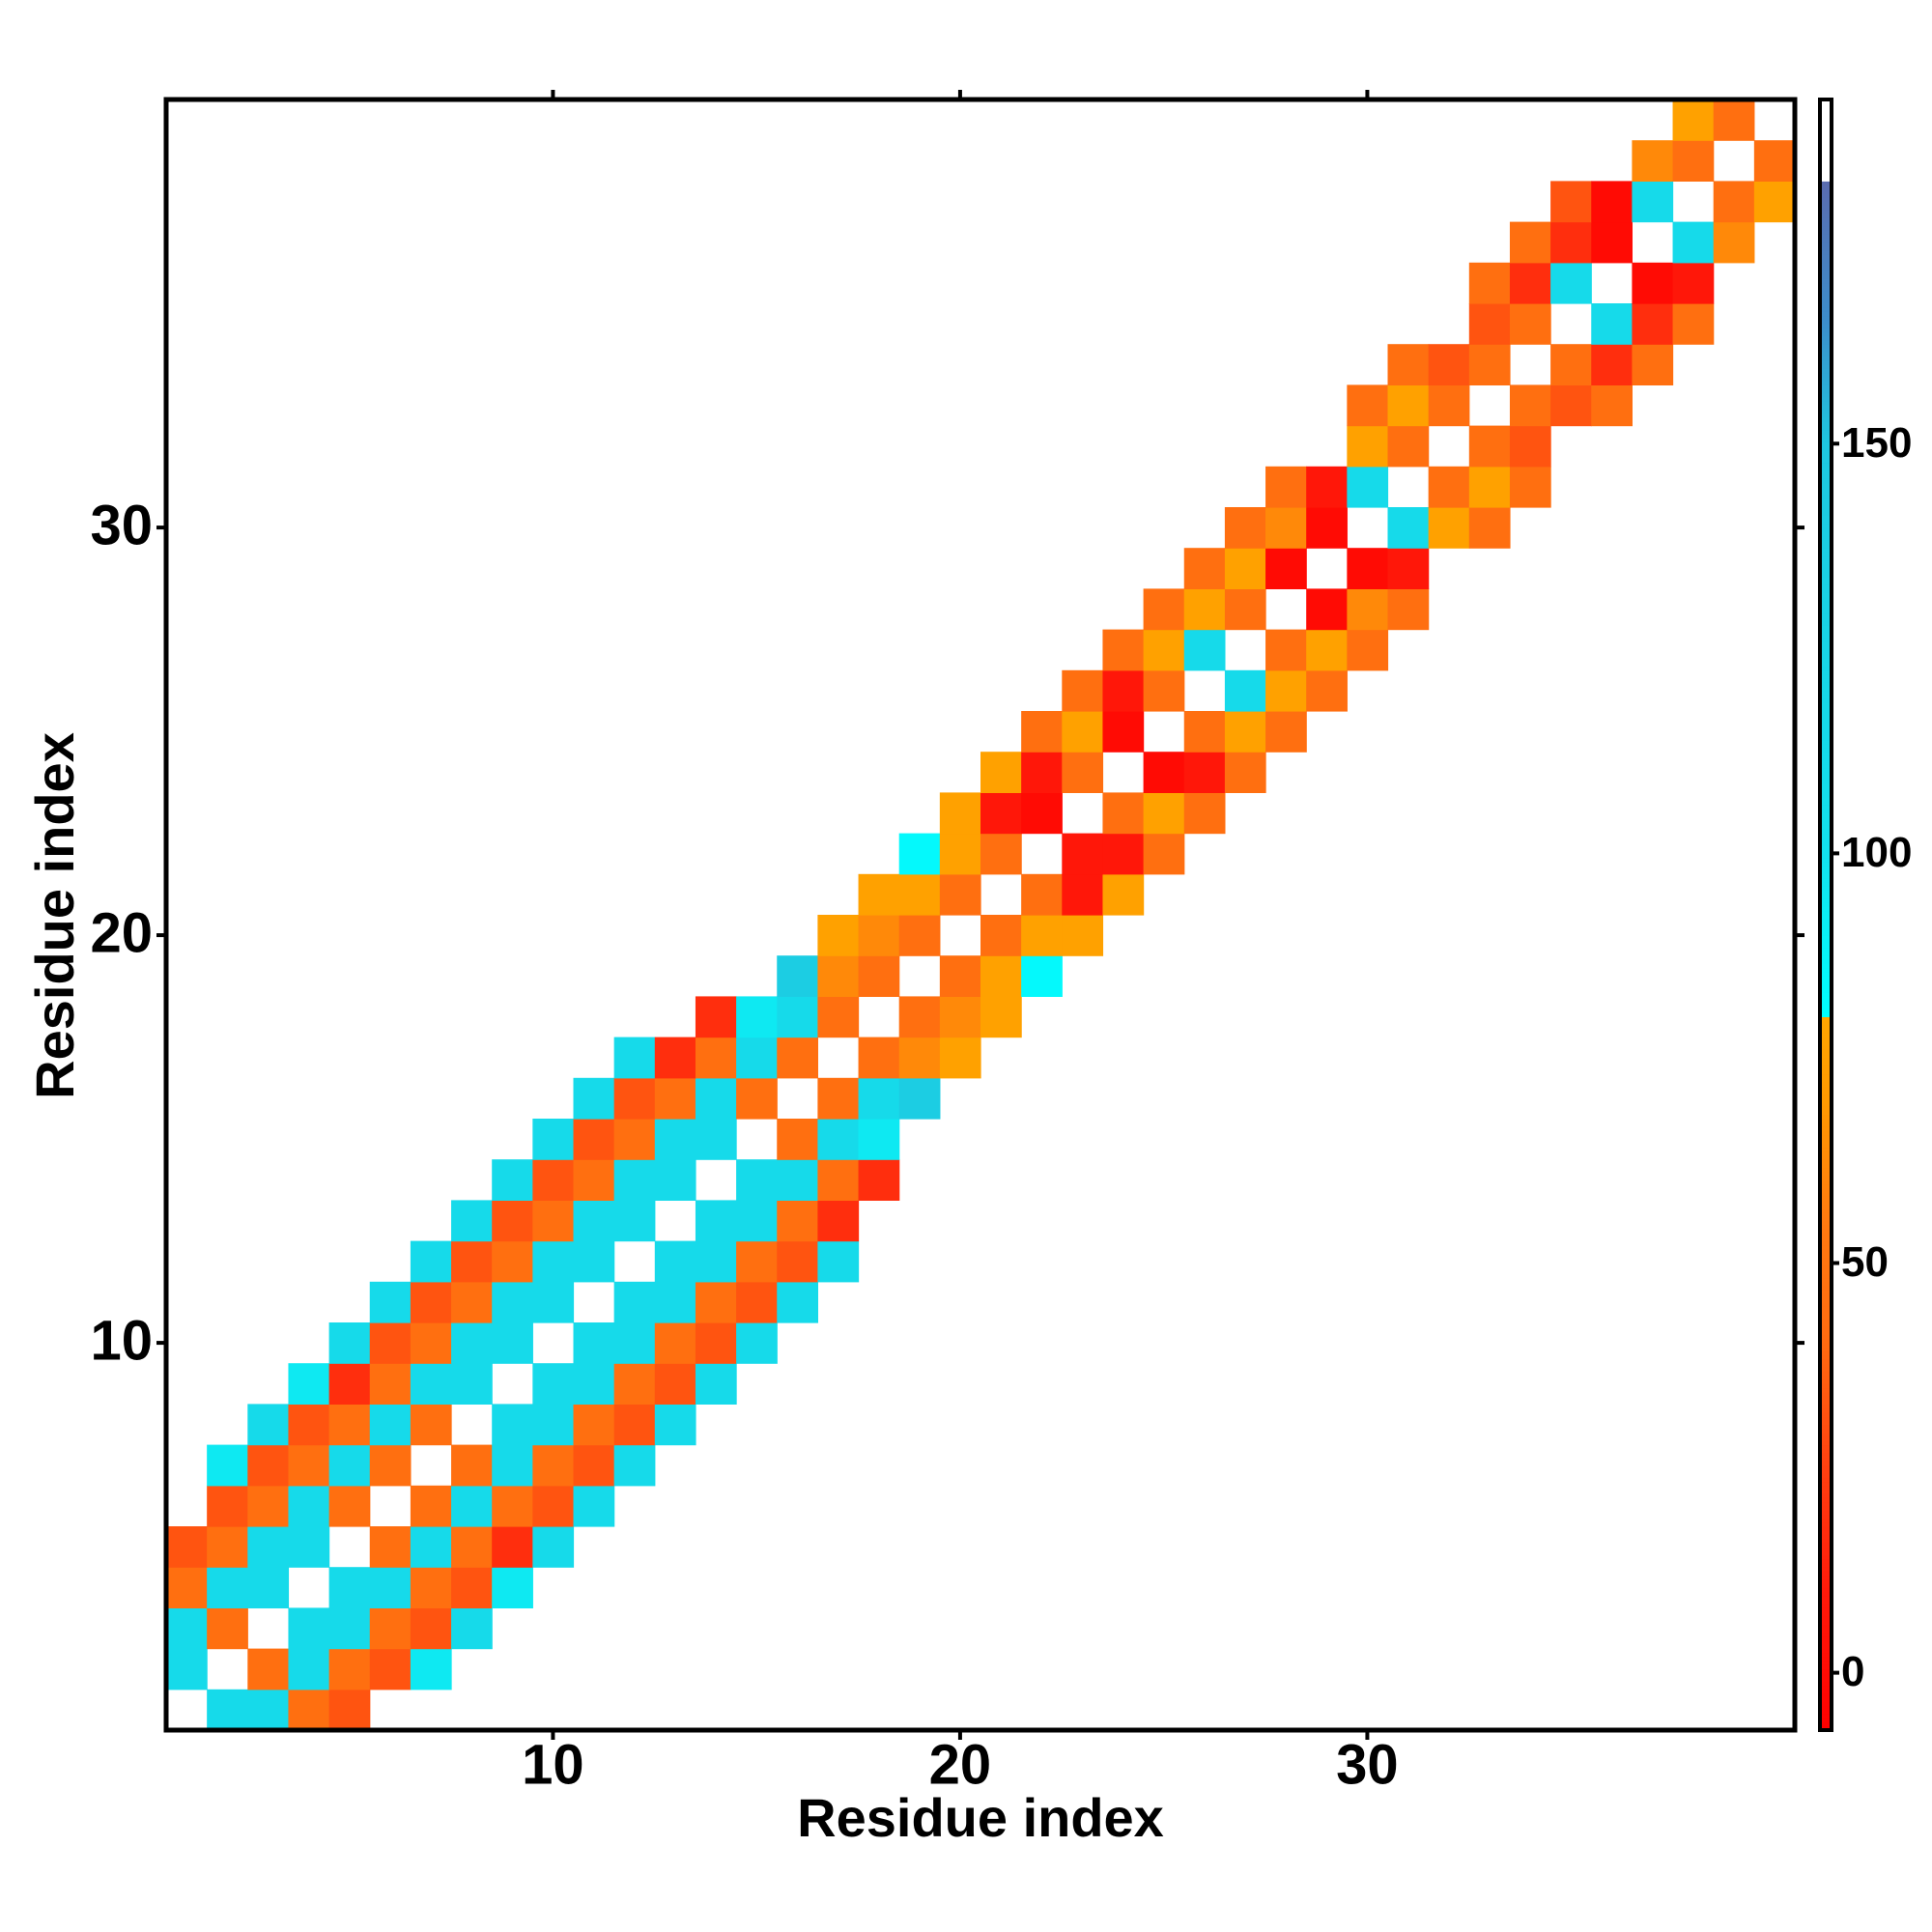 This screenshot has height=1932, width=1932. Describe the element at coordinates (121, 1340) in the screenshot. I see `y-tick-label: 10` at that location.